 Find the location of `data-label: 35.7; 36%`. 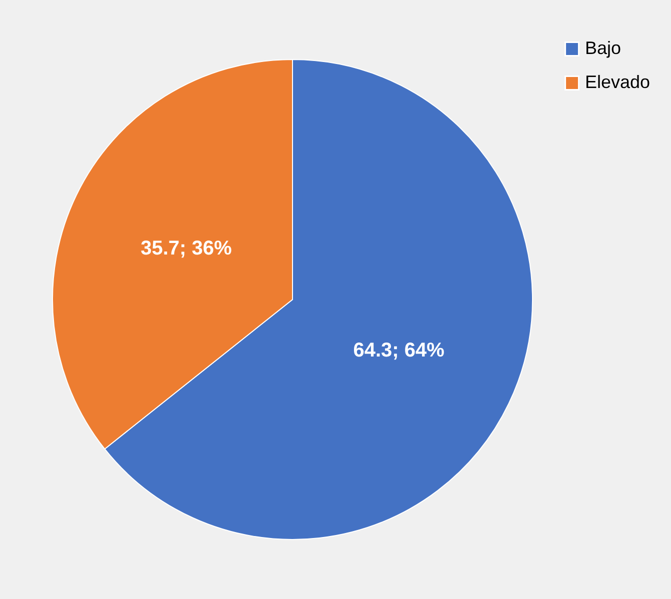

data-label: 35.7; 36% is located at coordinates (186, 248).